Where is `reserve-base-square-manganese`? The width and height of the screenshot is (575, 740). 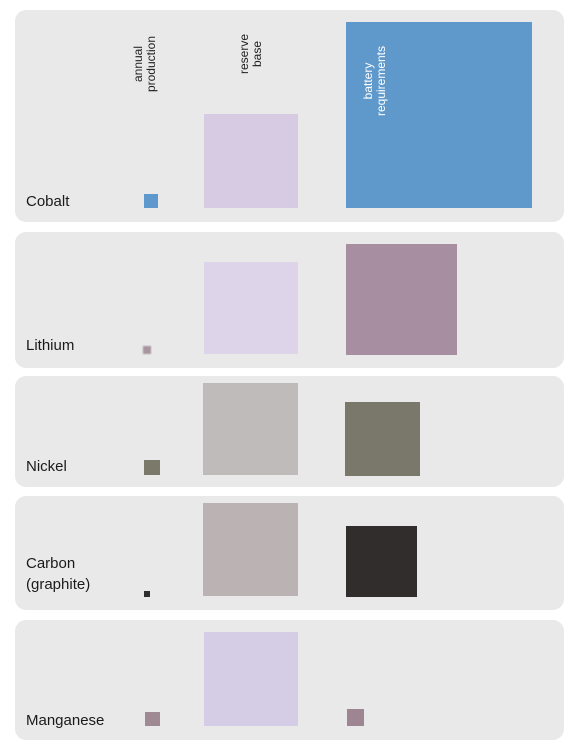
reserve-base-square-manganese is located at coordinates (251, 679).